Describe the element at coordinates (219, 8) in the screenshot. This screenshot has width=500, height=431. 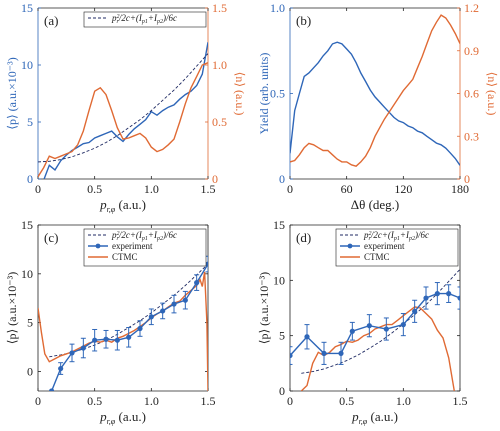
I see `y-tick-label-right: 1.5` at that location.